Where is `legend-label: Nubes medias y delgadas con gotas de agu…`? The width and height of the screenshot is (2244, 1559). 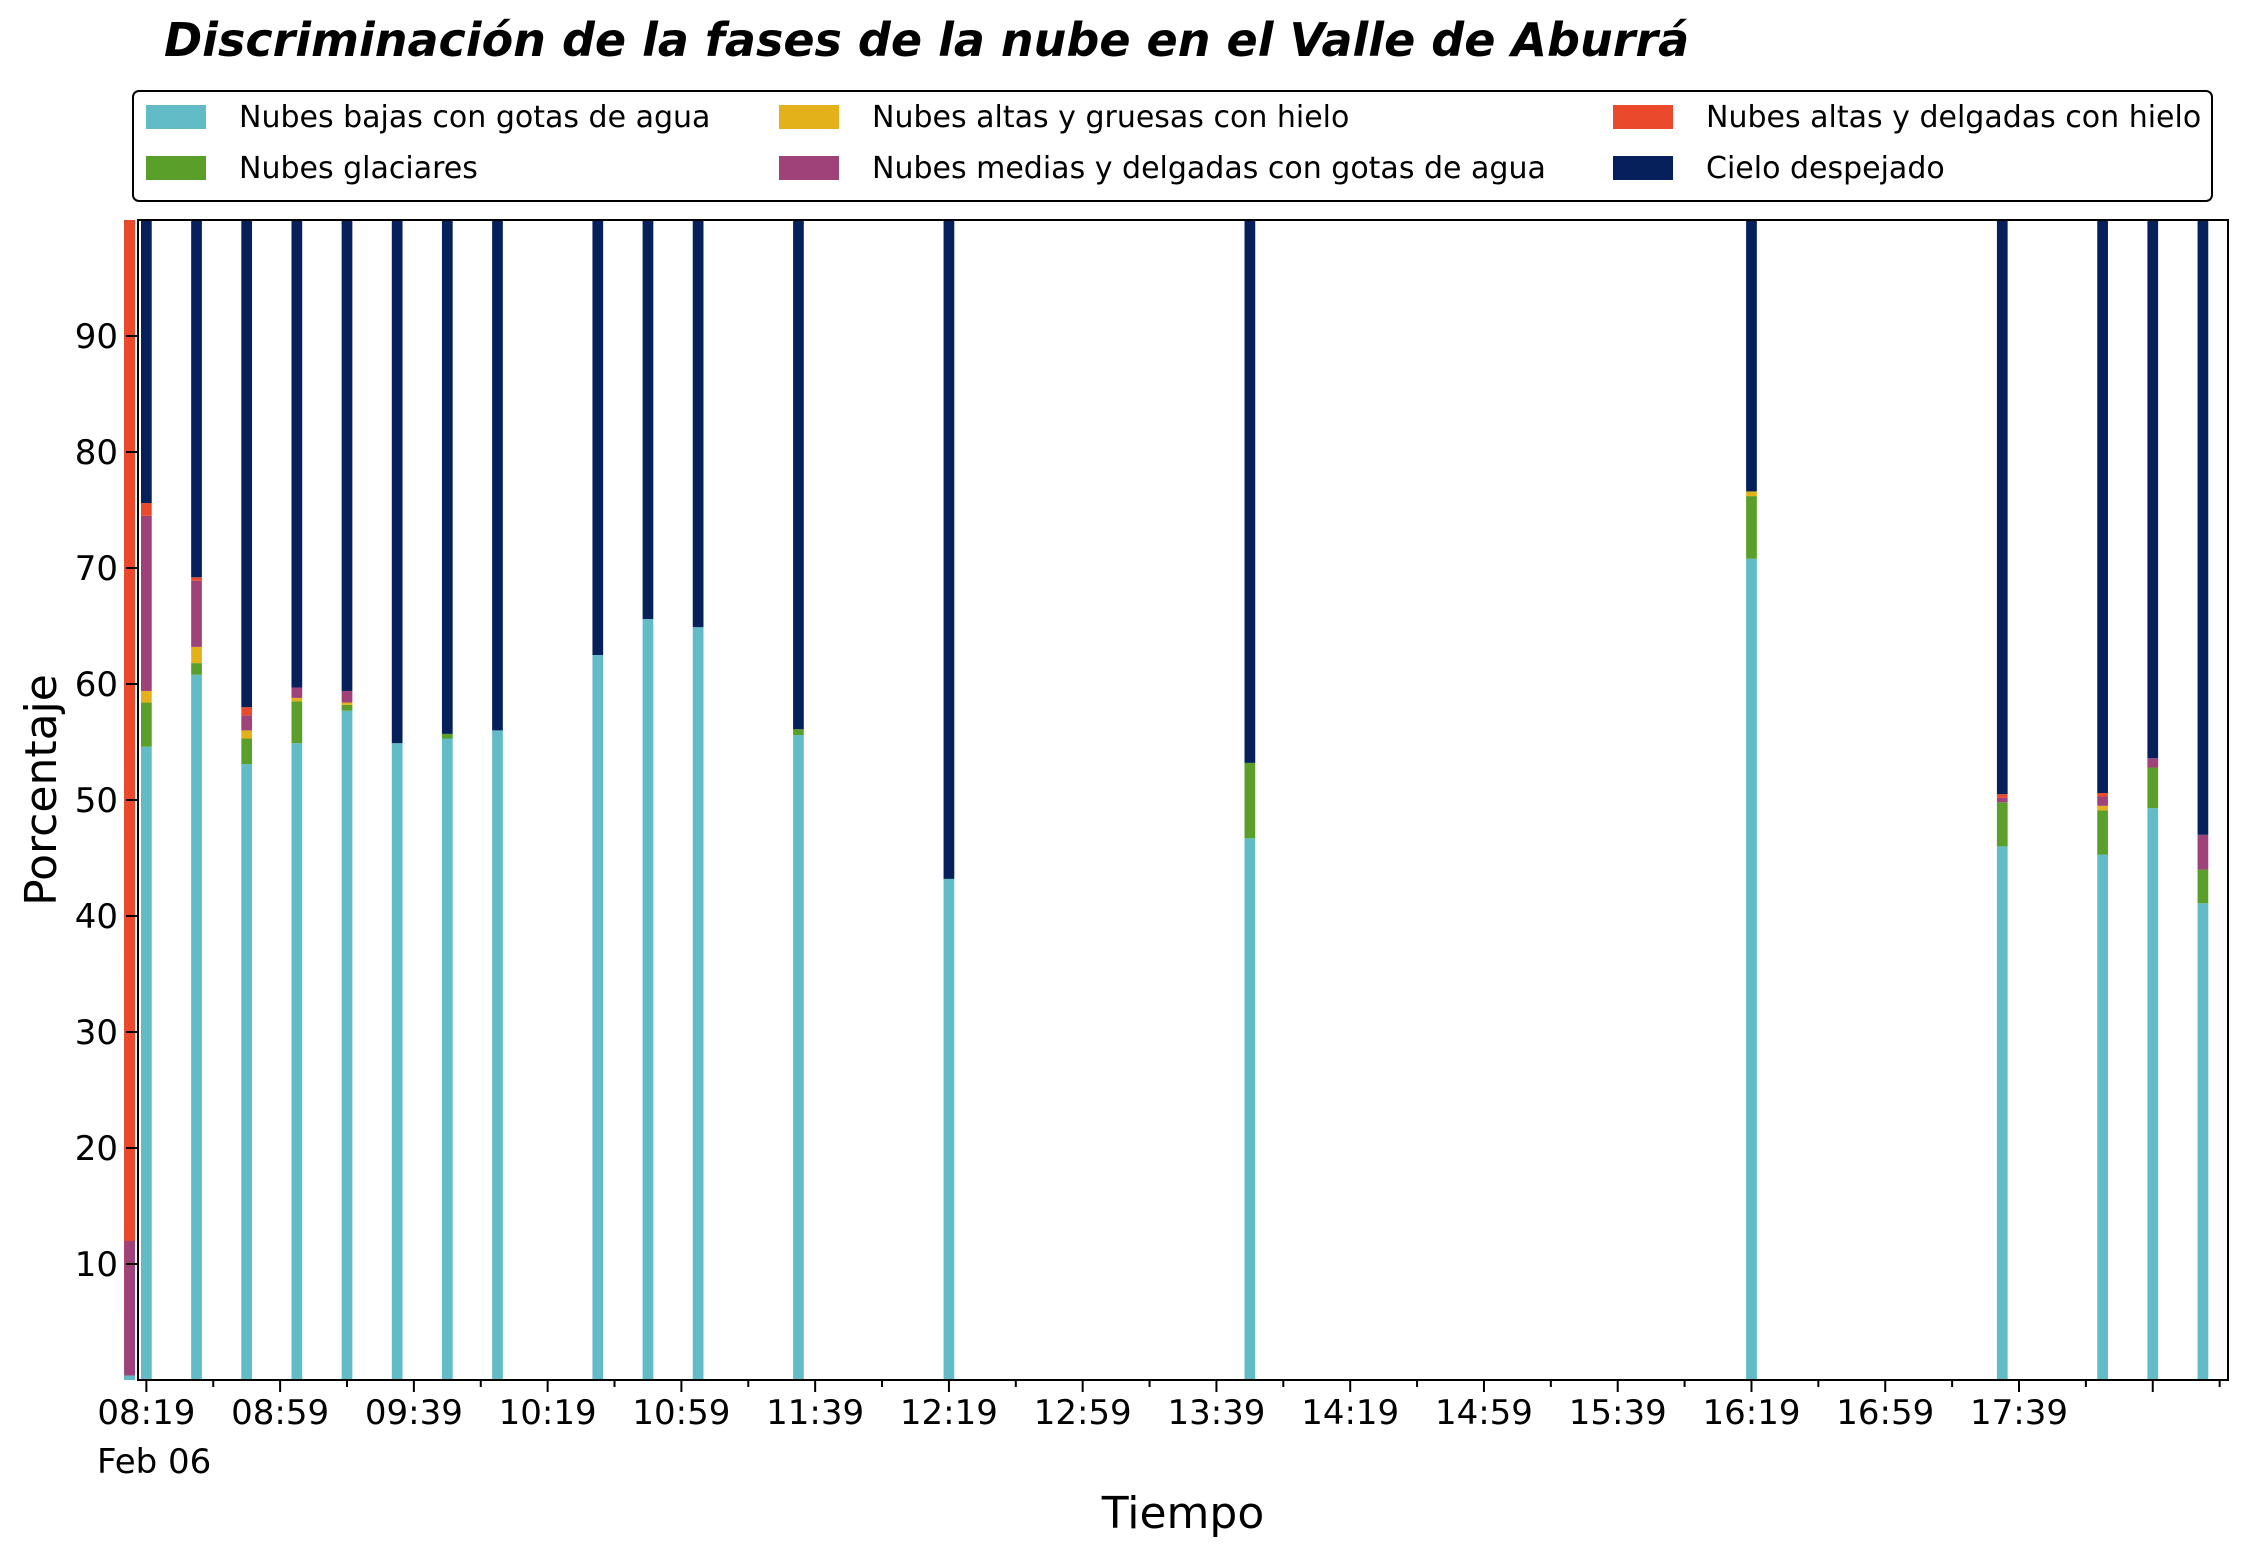
legend-label: Nubes medias y delgadas con gotas de agu… is located at coordinates (1209, 168).